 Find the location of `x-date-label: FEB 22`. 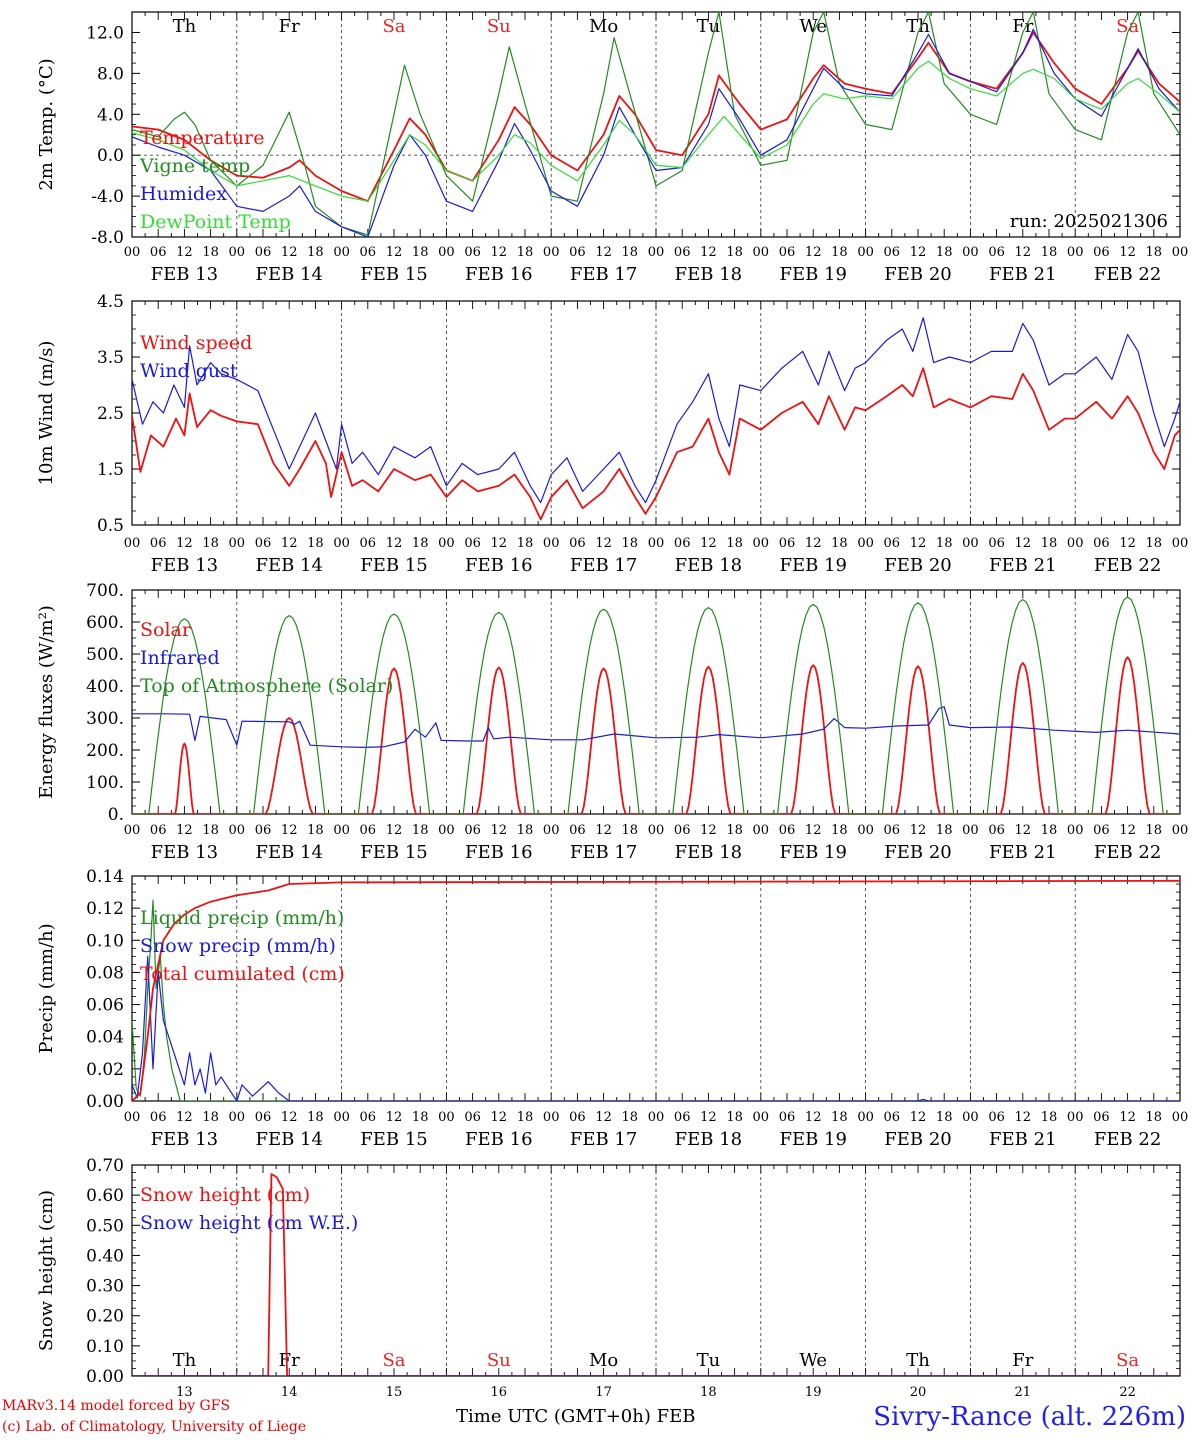

x-date-label: FEB 22 is located at coordinates (1127, 1139).